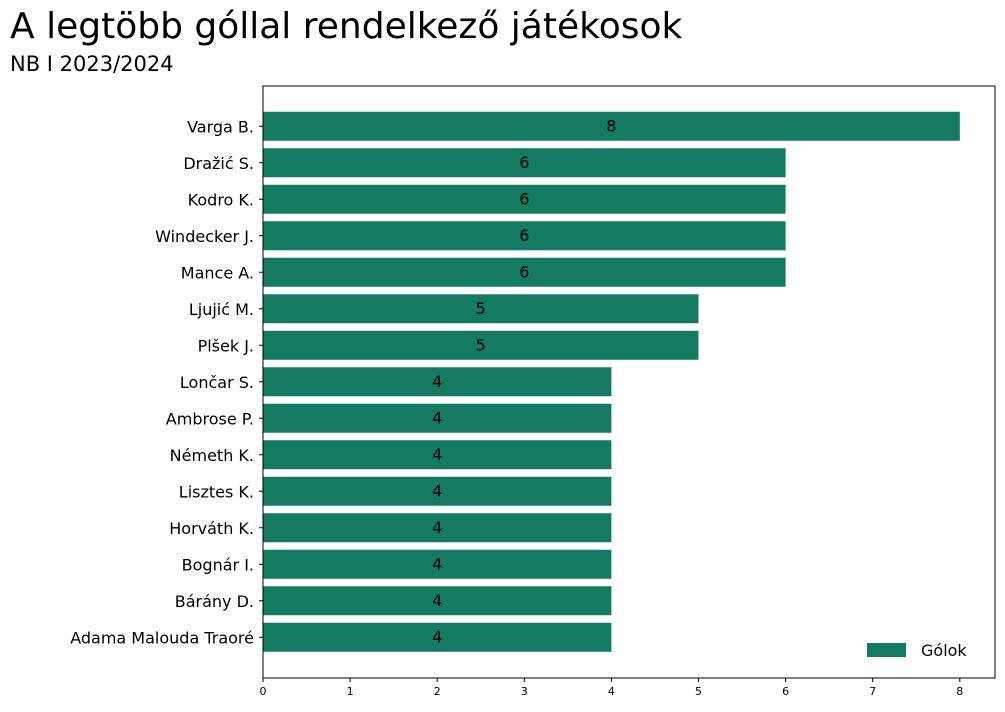 The height and width of the screenshot is (712, 1005). Describe the element at coordinates (214, 601) in the screenshot. I see `category-label: Bárány D.` at that location.